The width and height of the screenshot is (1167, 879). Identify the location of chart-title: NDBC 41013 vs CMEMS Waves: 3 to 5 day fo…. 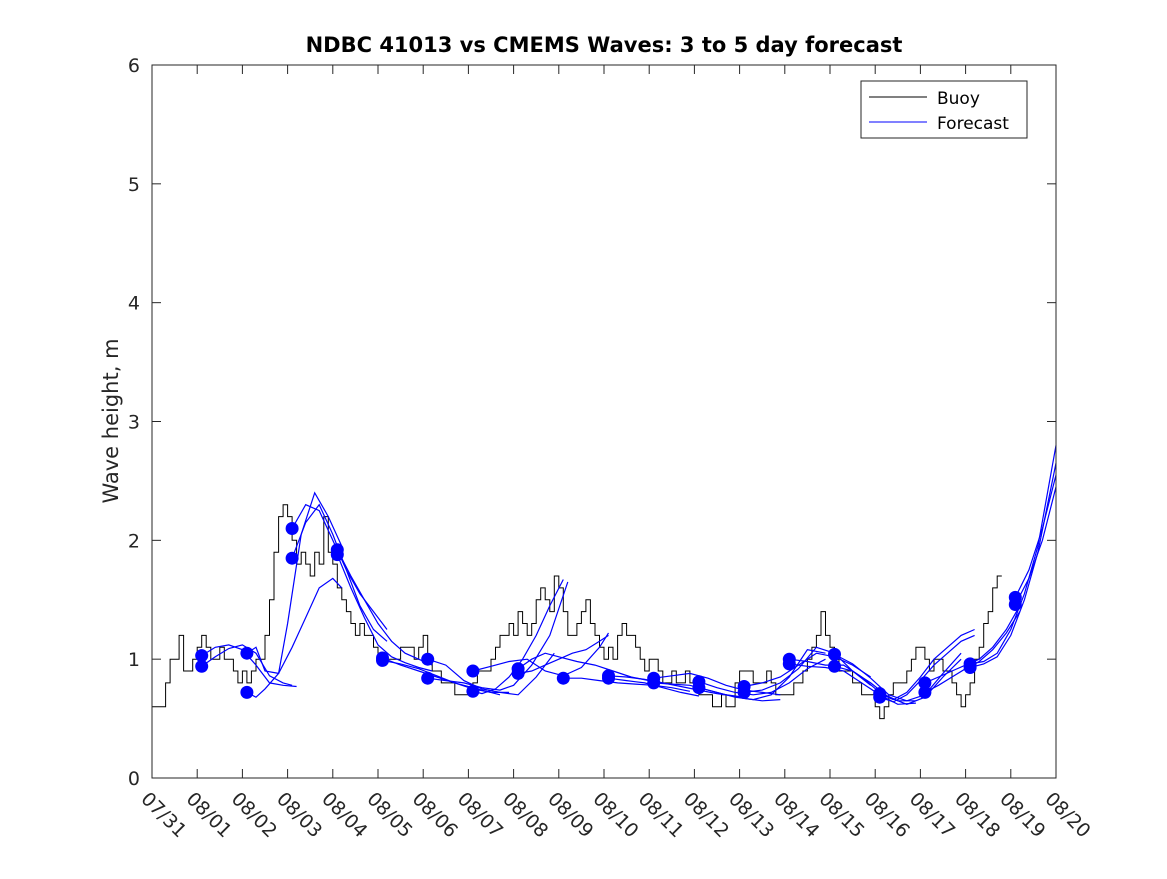
(604, 45).